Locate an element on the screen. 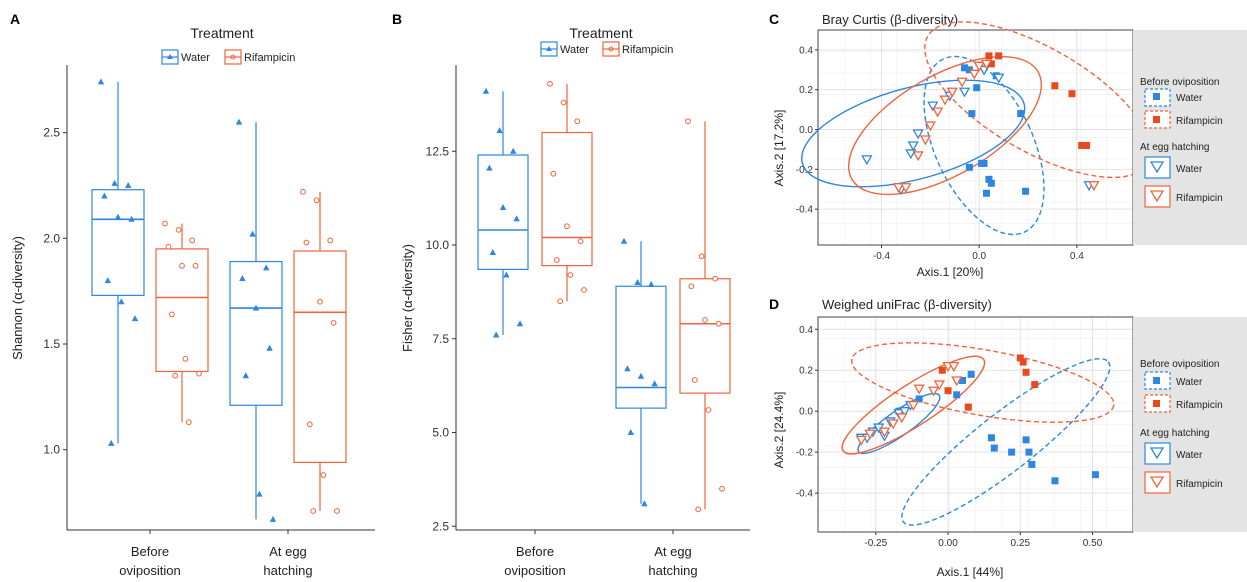  x-category-label-2-line-1: At egg is located at coordinates (673, 551).